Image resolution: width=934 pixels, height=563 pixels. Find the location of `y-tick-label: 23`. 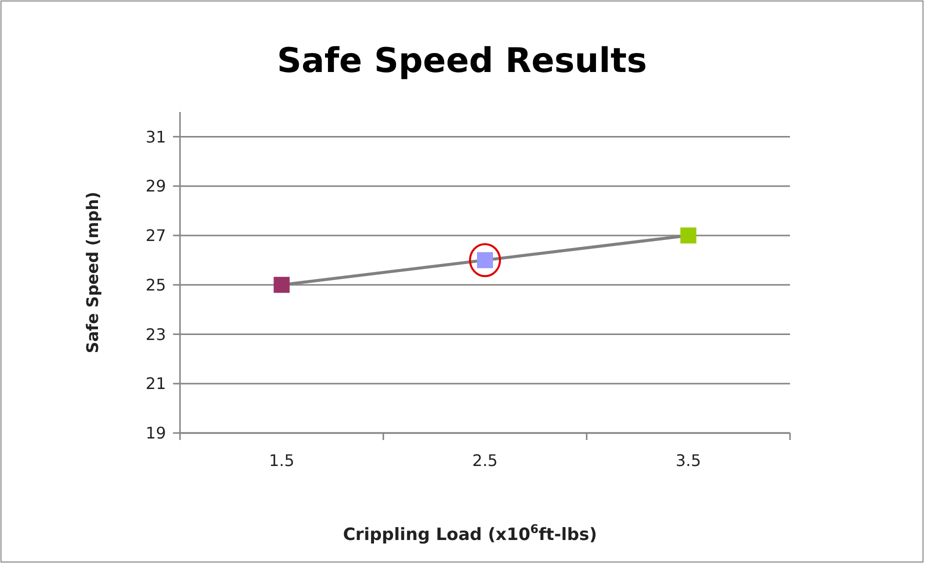

y-tick-label: 23 is located at coordinates (156, 334).